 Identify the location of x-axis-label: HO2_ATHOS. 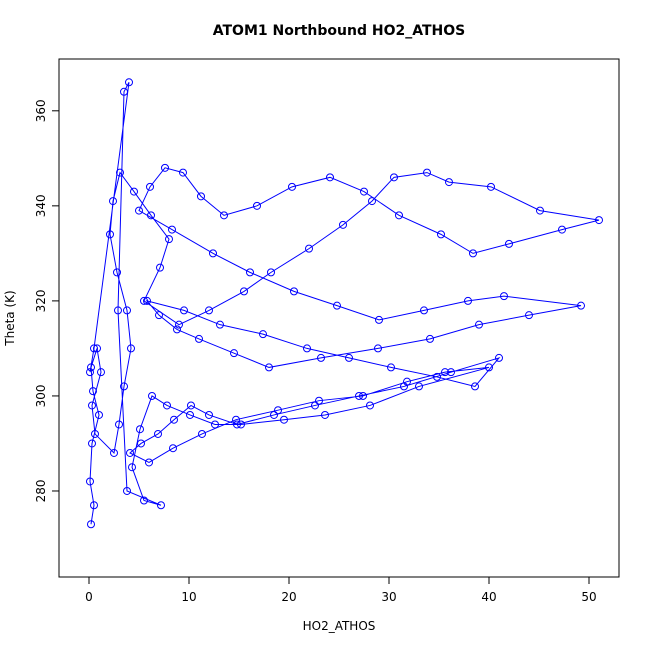
(339, 626).